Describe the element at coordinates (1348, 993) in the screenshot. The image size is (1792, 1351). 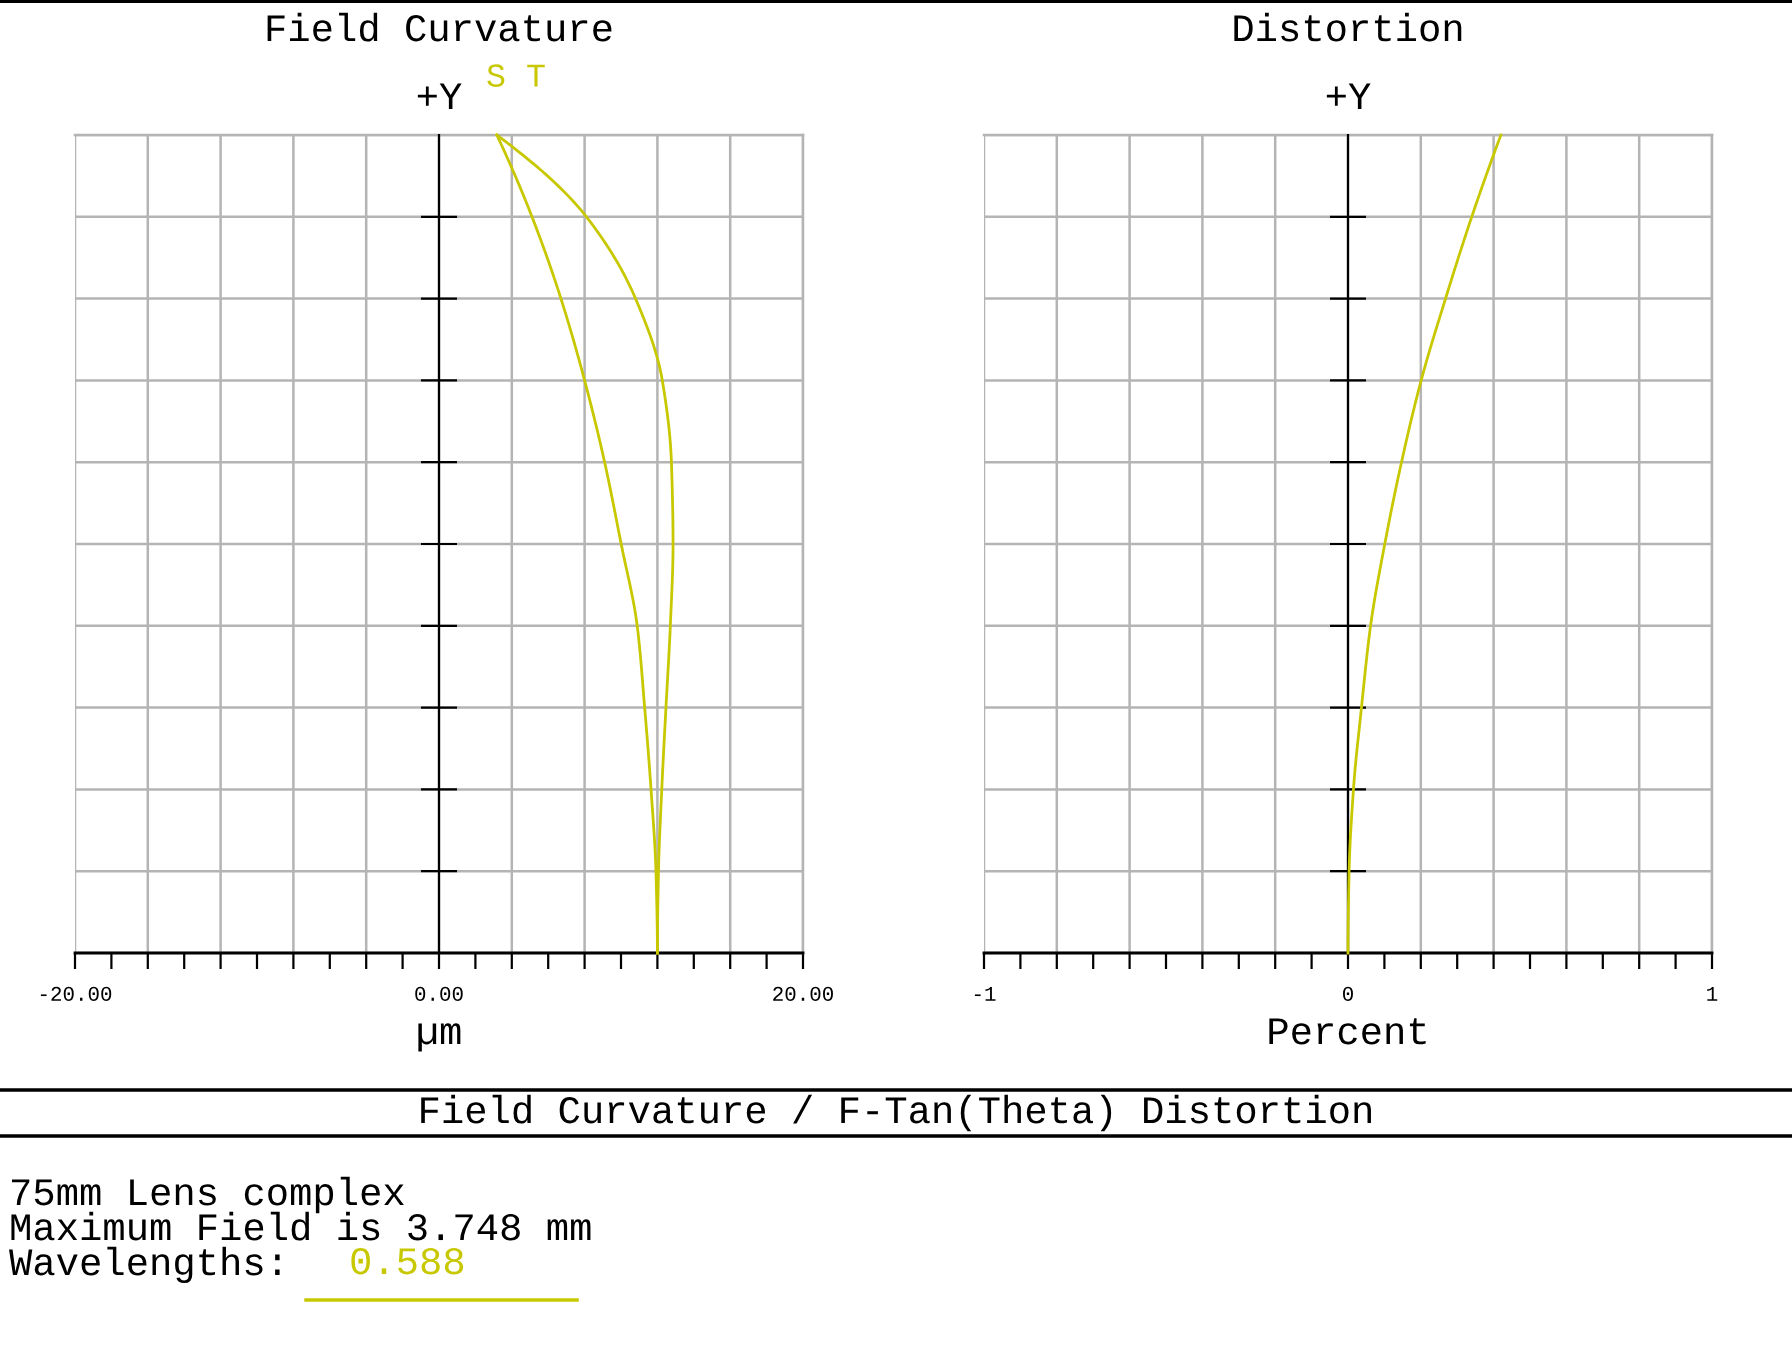
I see `x-tick-label: 0` at that location.